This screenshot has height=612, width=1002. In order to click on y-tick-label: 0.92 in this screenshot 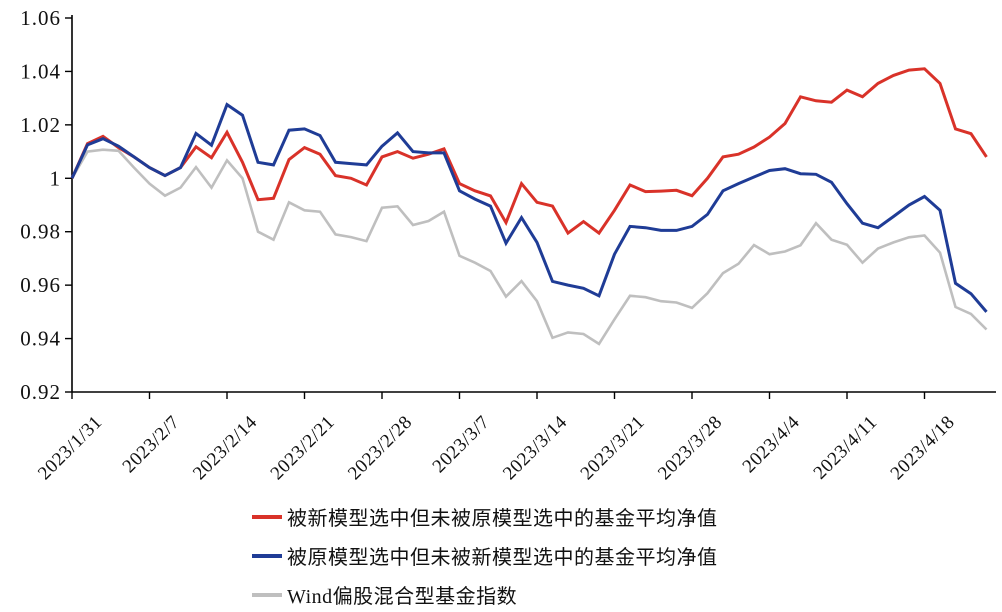, I will do `click(40, 392)`.